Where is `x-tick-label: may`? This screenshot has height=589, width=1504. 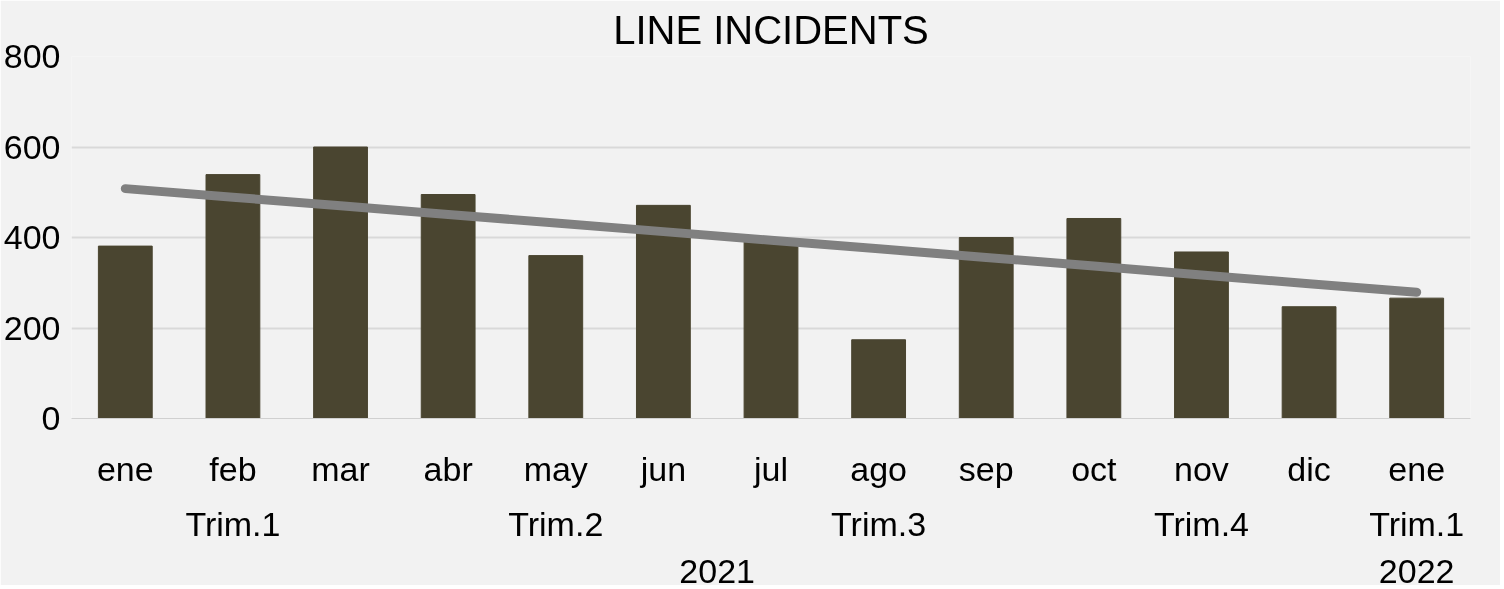
x-tick-label: may is located at coordinates (555, 468).